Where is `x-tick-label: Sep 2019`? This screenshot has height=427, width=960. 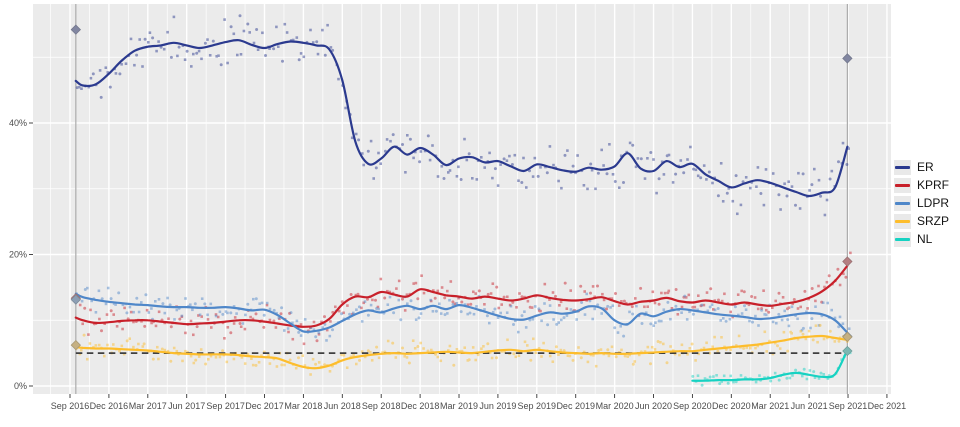
x-tick-label: Sep 2019 is located at coordinates (537, 406).